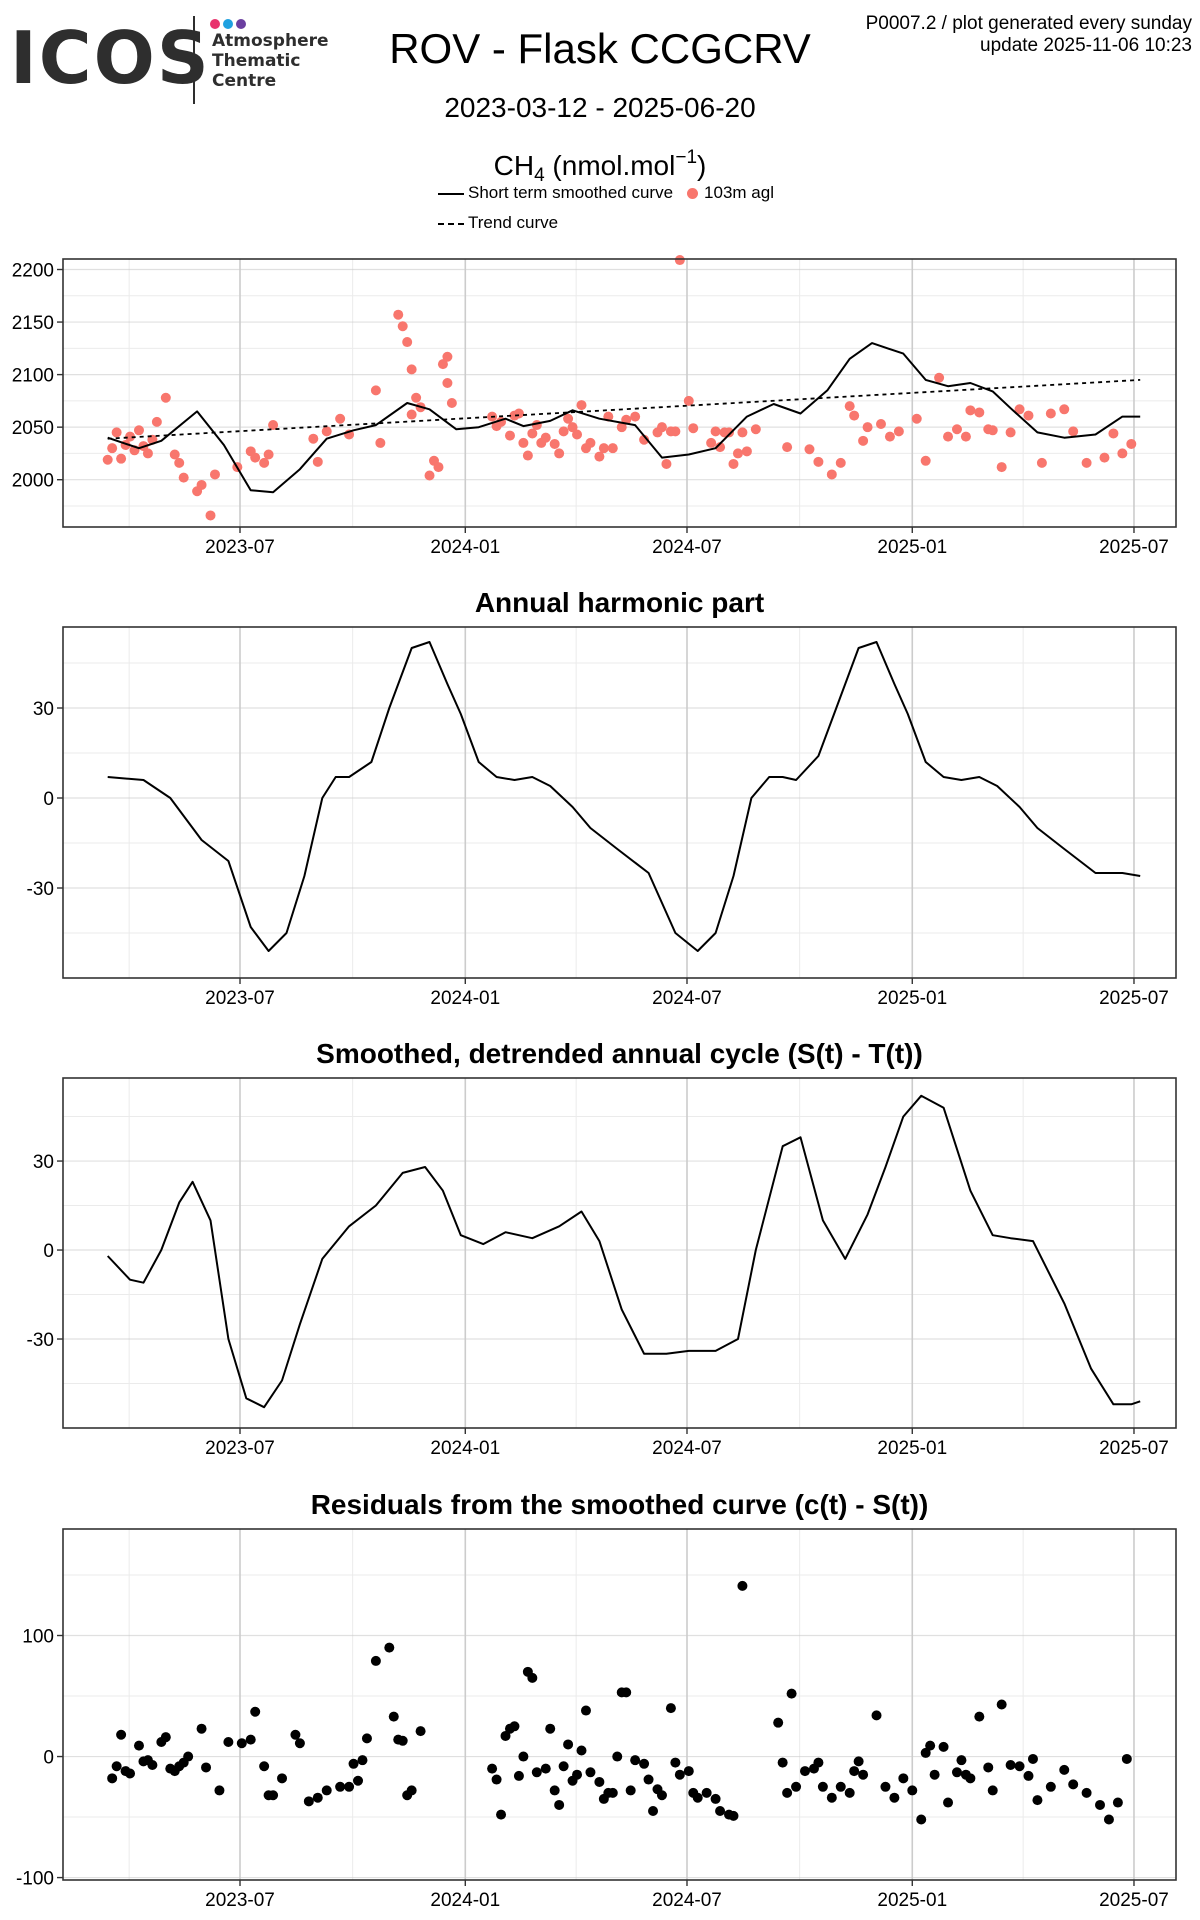 The width and height of the screenshot is (1200, 1920). Describe the element at coordinates (43, 1162) in the screenshot. I see `detrended-cycle-y-tick-label: 30` at that location.